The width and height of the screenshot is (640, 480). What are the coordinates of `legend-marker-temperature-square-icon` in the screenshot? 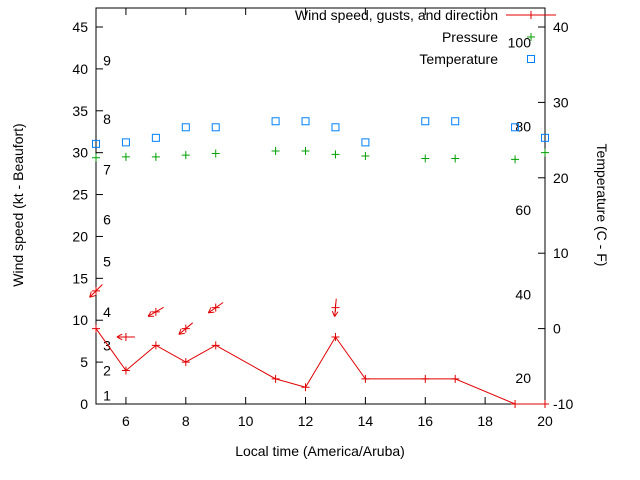 It's located at (531, 59).